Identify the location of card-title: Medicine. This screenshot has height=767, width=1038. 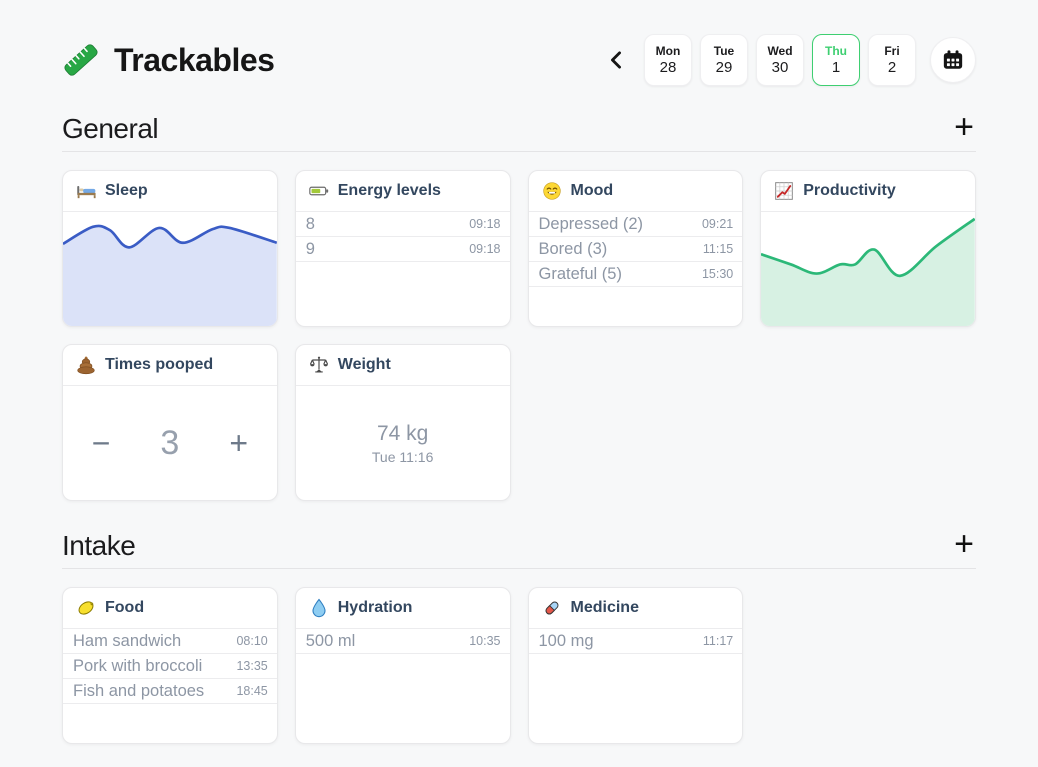
(604, 607).